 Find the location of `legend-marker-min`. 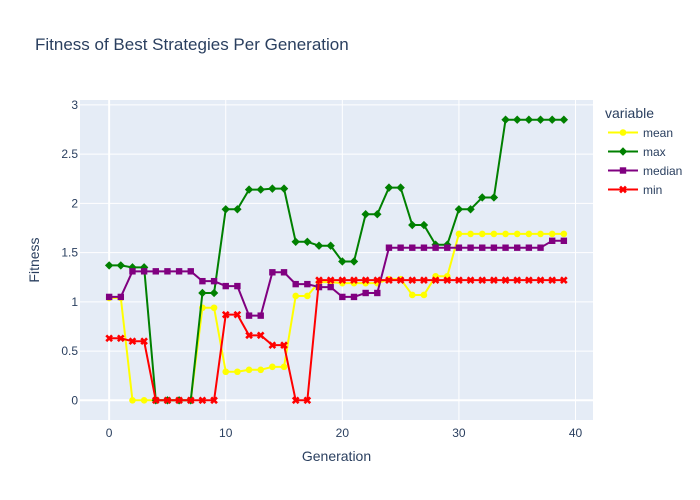

legend-marker-min is located at coordinates (623, 189).